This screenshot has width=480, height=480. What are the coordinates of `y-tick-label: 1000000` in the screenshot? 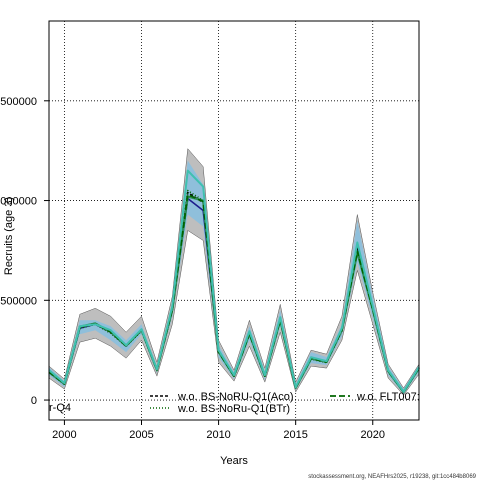 It's located at (18, 202).